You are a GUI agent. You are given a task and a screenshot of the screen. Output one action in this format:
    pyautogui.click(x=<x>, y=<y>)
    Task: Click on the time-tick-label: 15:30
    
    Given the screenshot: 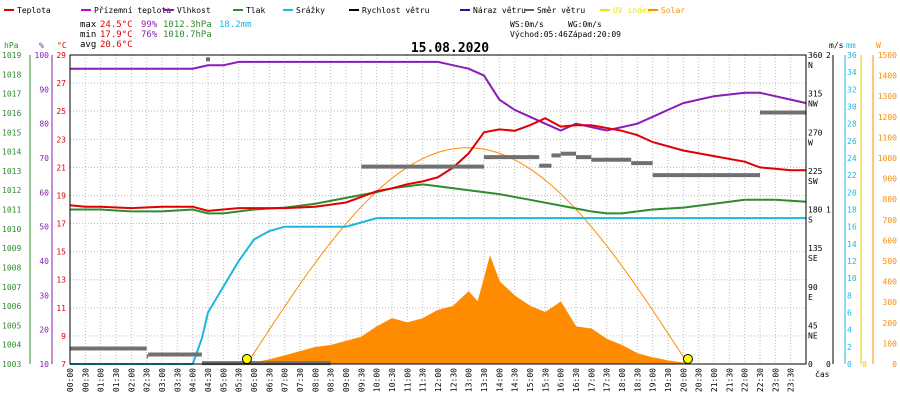 What is the action you would take?
    pyautogui.click(x=545, y=380)
    